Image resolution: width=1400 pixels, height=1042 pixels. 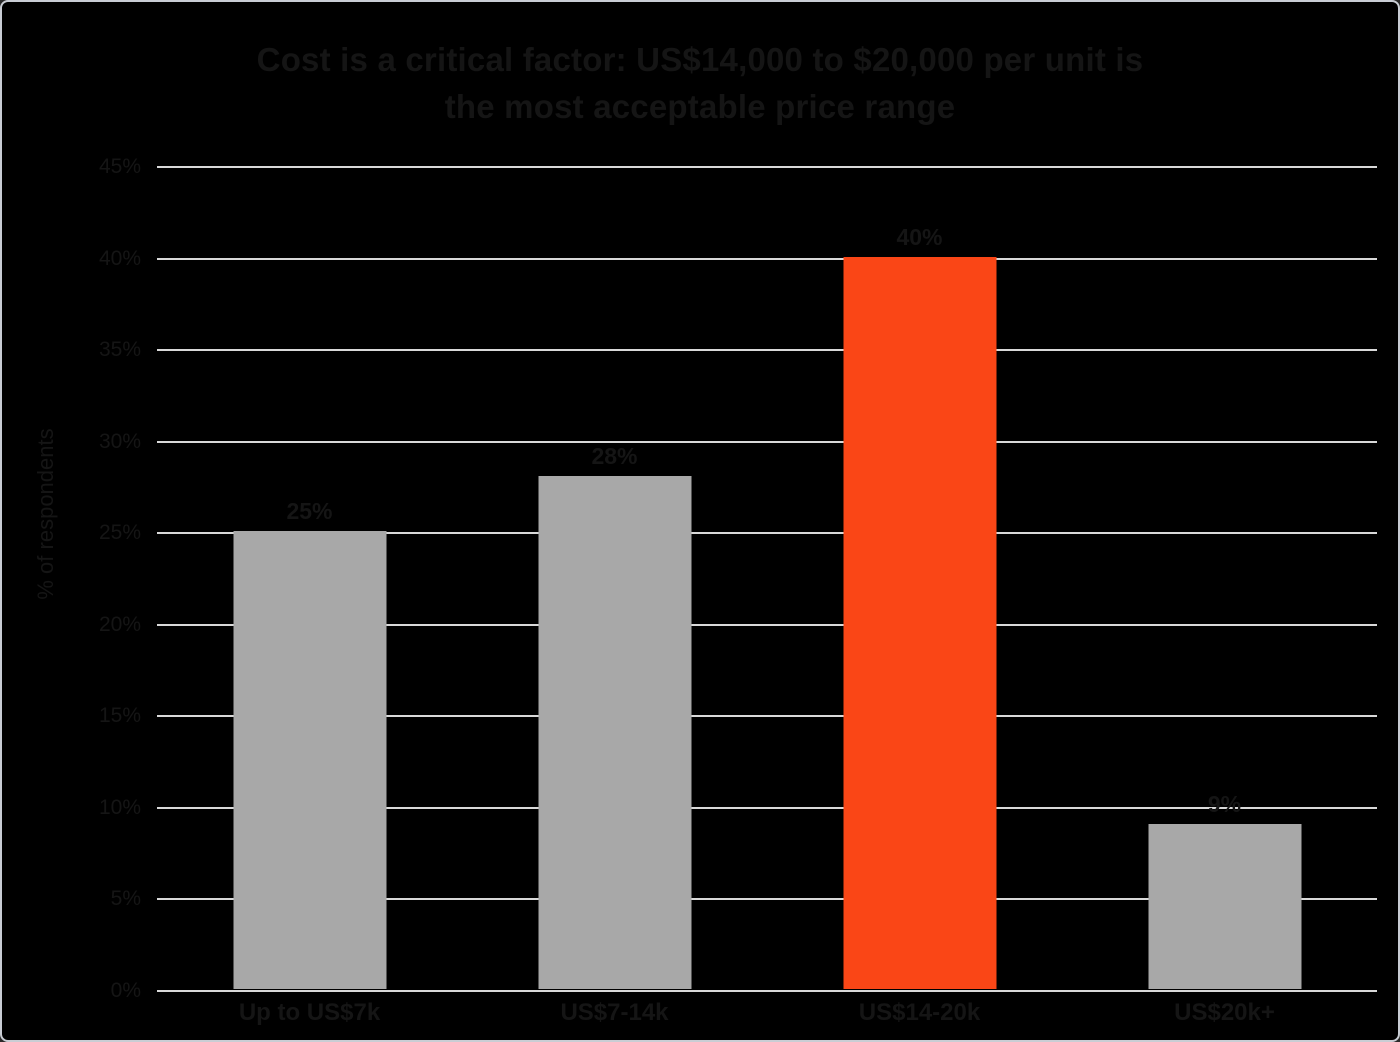 What do you see at coordinates (125, 899) in the screenshot?
I see `y-axis-tick-label: 5%` at bounding box center [125, 899].